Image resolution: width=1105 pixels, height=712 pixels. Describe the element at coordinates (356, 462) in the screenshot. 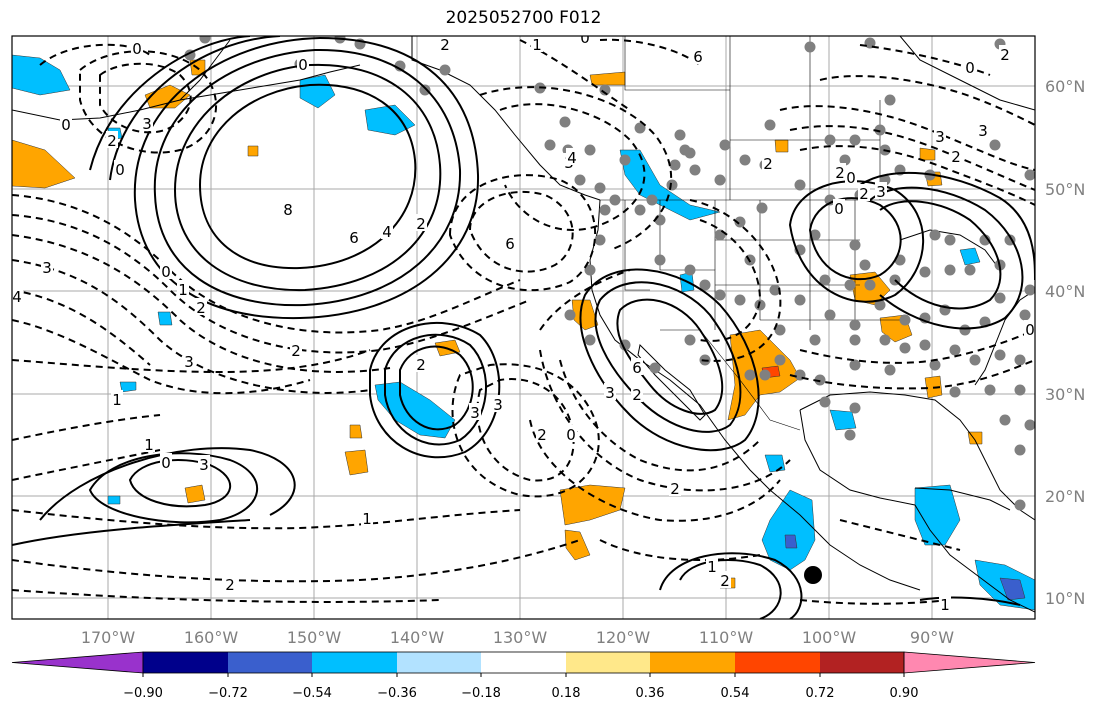

I see `shade-positive` at that location.